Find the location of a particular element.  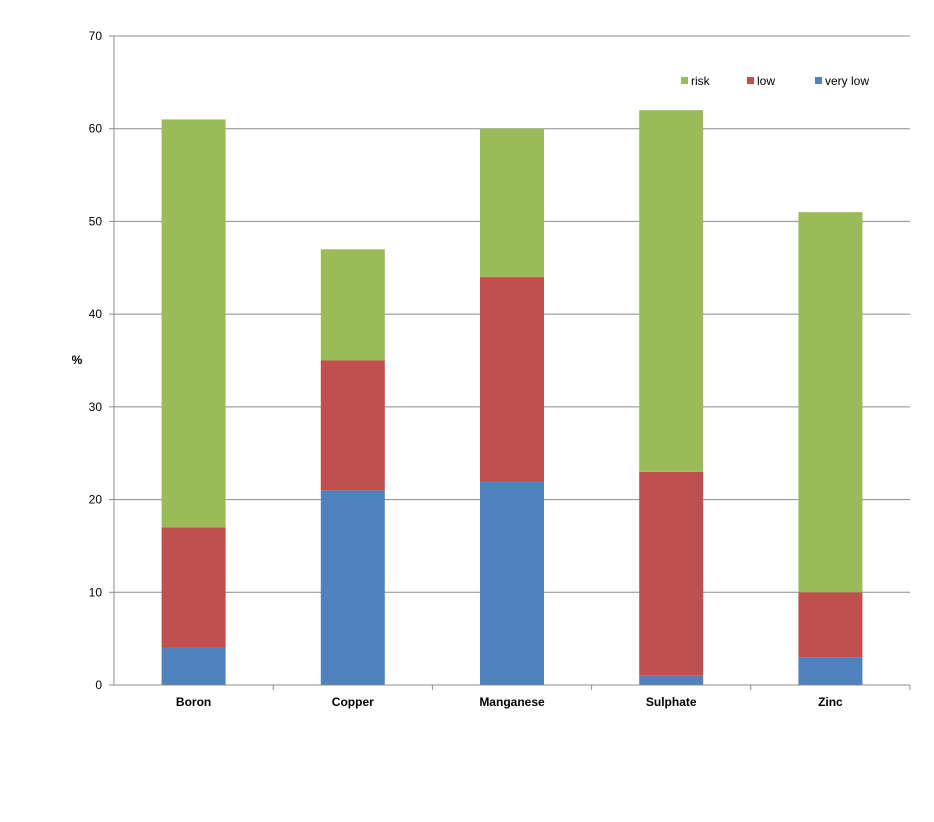

y-tick-label: 0 is located at coordinates (98, 685).